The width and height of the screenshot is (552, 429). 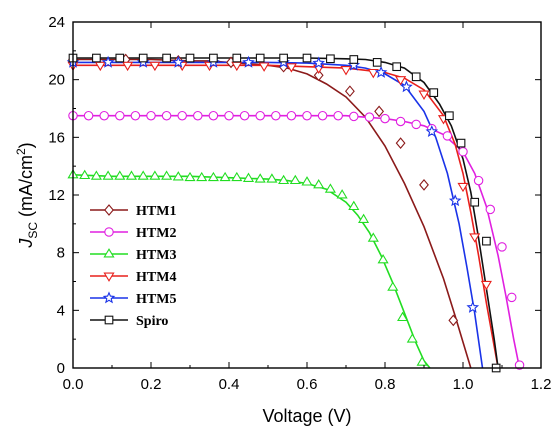 I want to click on x-axis-title: Voltage (V), so click(x=306, y=416).